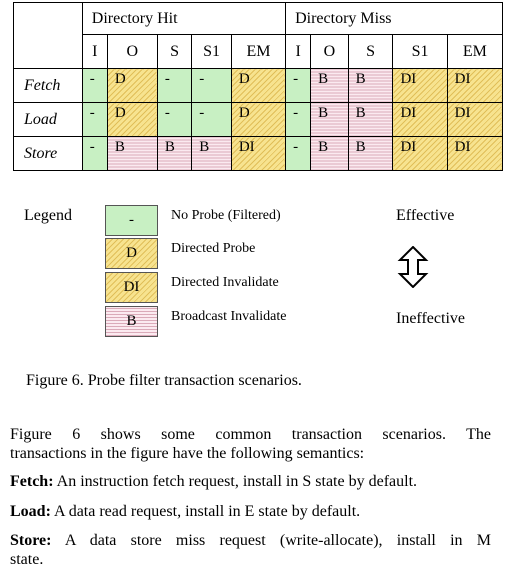 This screenshot has width=508, height=569. I want to click on group-header-row: Directory Hit Directory Miss, so click(258, 35).